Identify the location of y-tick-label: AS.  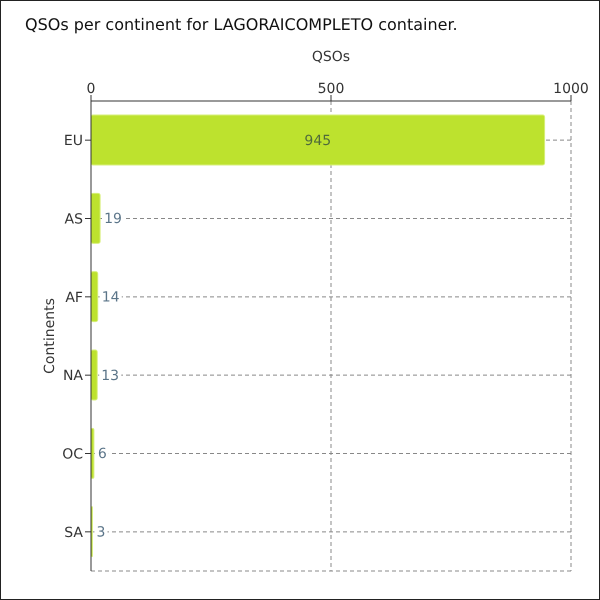
(74, 219).